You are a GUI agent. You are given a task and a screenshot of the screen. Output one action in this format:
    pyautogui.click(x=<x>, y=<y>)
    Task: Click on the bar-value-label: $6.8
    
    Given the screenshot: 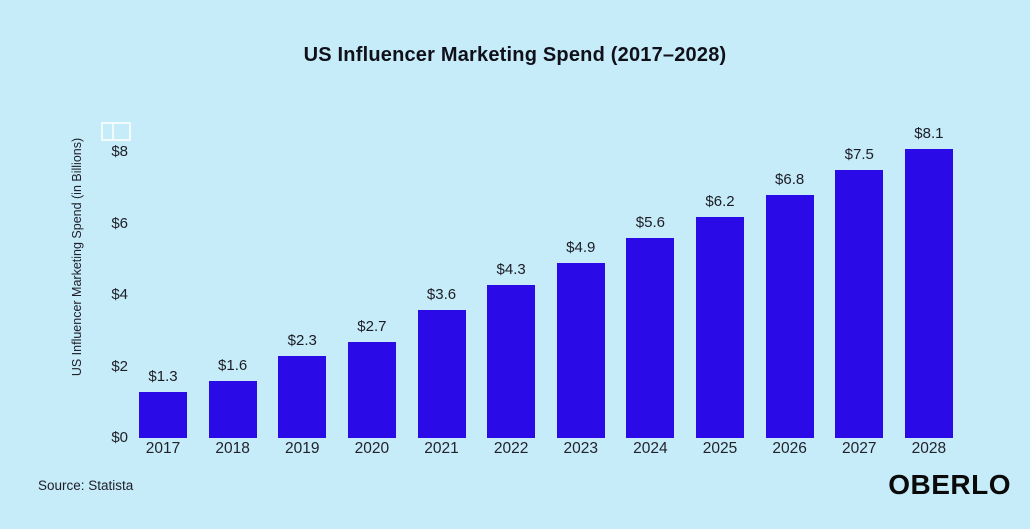 What is the action you would take?
    pyautogui.click(x=790, y=180)
    